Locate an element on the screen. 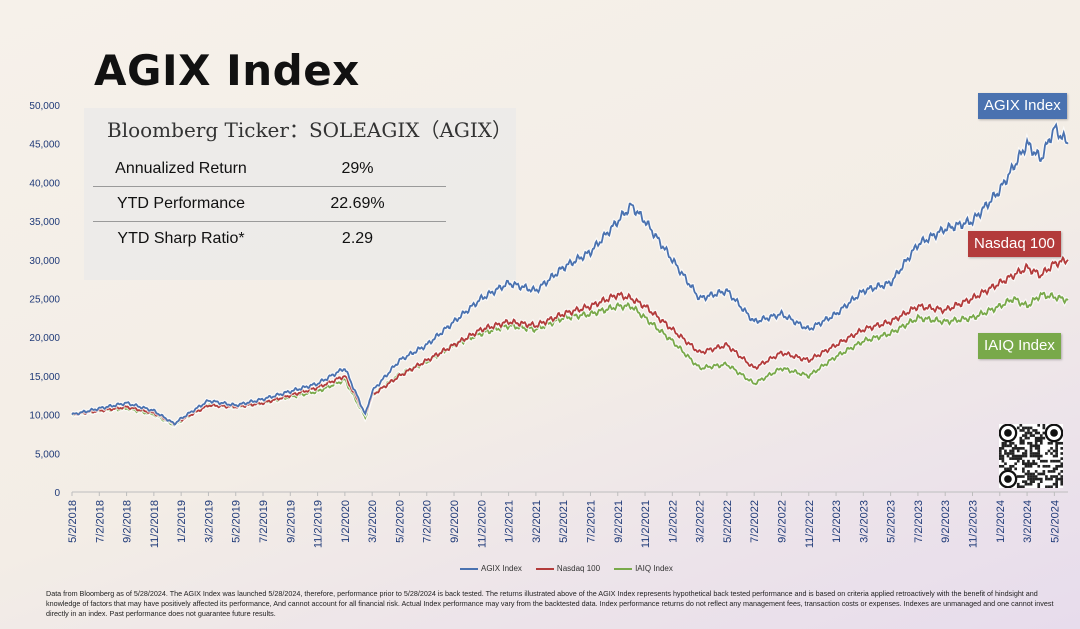 The height and width of the screenshot is (629, 1080). x-tick-label: 9/2/2020 is located at coordinates (455, 521).